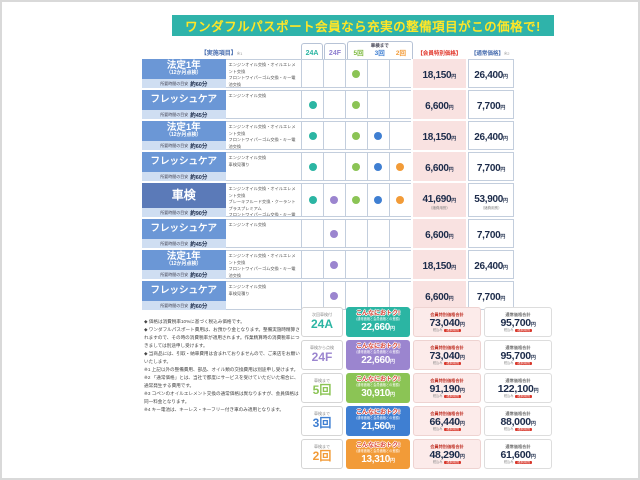  What do you see at coordinates (239, 53) in the screenshot?
I see `header-items-note: ※1` at bounding box center [239, 53].